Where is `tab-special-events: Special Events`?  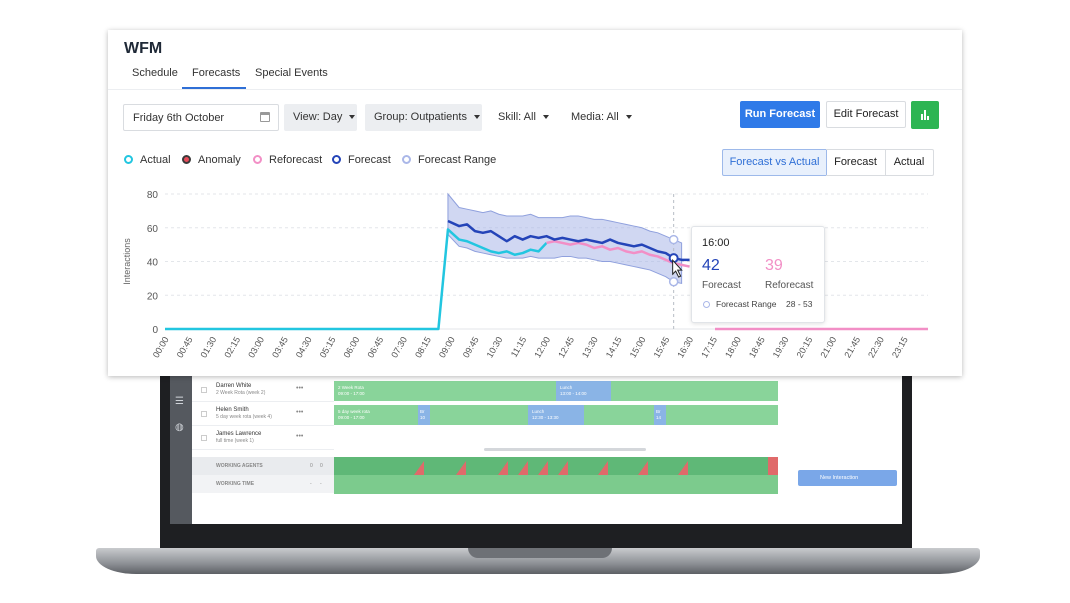 tab-special-events: Special Events is located at coordinates (291, 73).